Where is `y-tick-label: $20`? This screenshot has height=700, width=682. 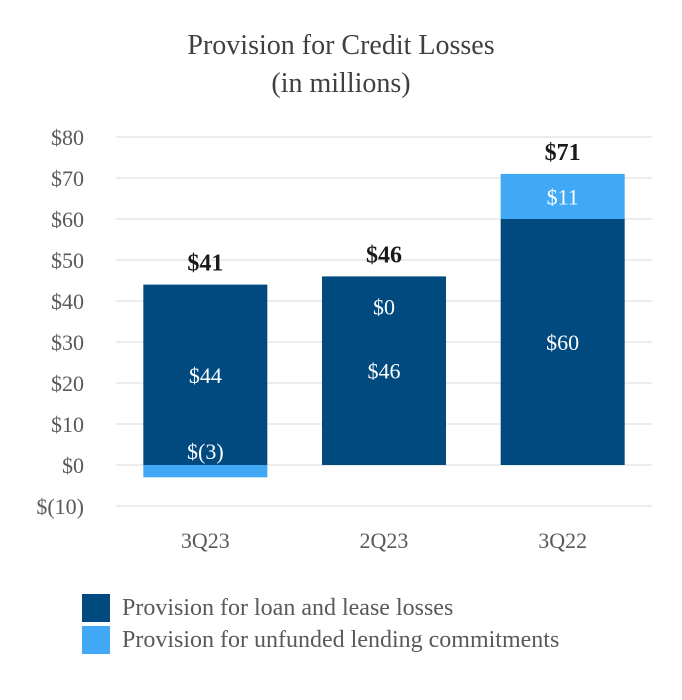
y-tick-label: $20 is located at coordinates (67, 383).